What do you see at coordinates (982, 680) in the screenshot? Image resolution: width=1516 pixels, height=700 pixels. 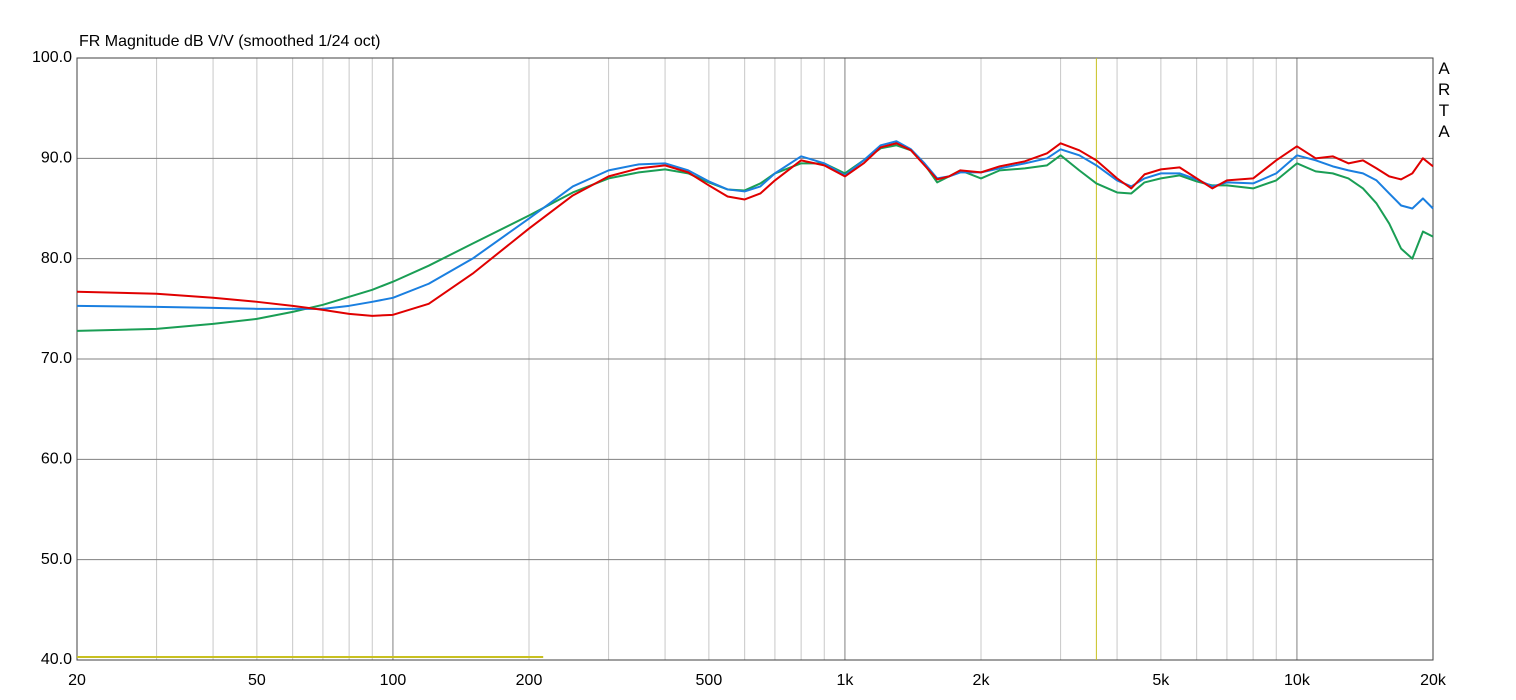 I see `x-tick-label: 2k` at bounding box center [982, 680].